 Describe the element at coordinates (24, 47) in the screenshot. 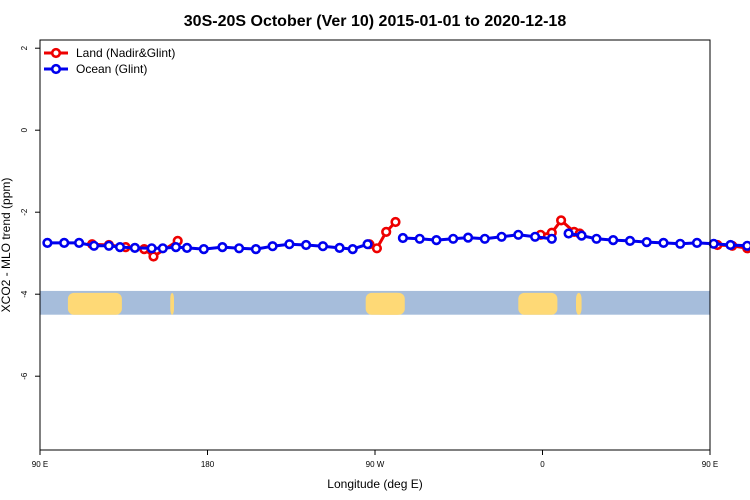

I see `y-tick-label: 2` at that location.